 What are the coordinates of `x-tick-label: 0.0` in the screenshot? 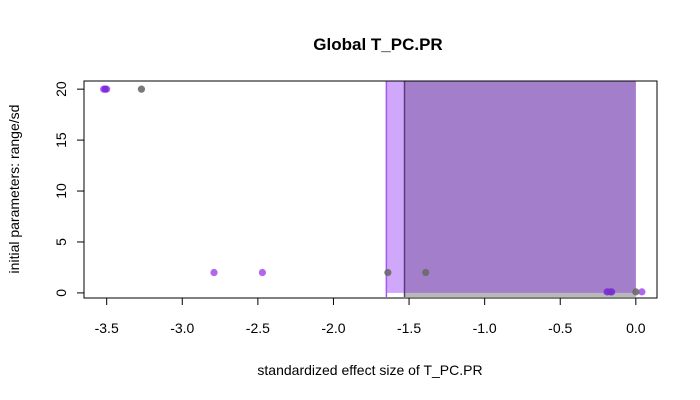 It's located at (636, 328).